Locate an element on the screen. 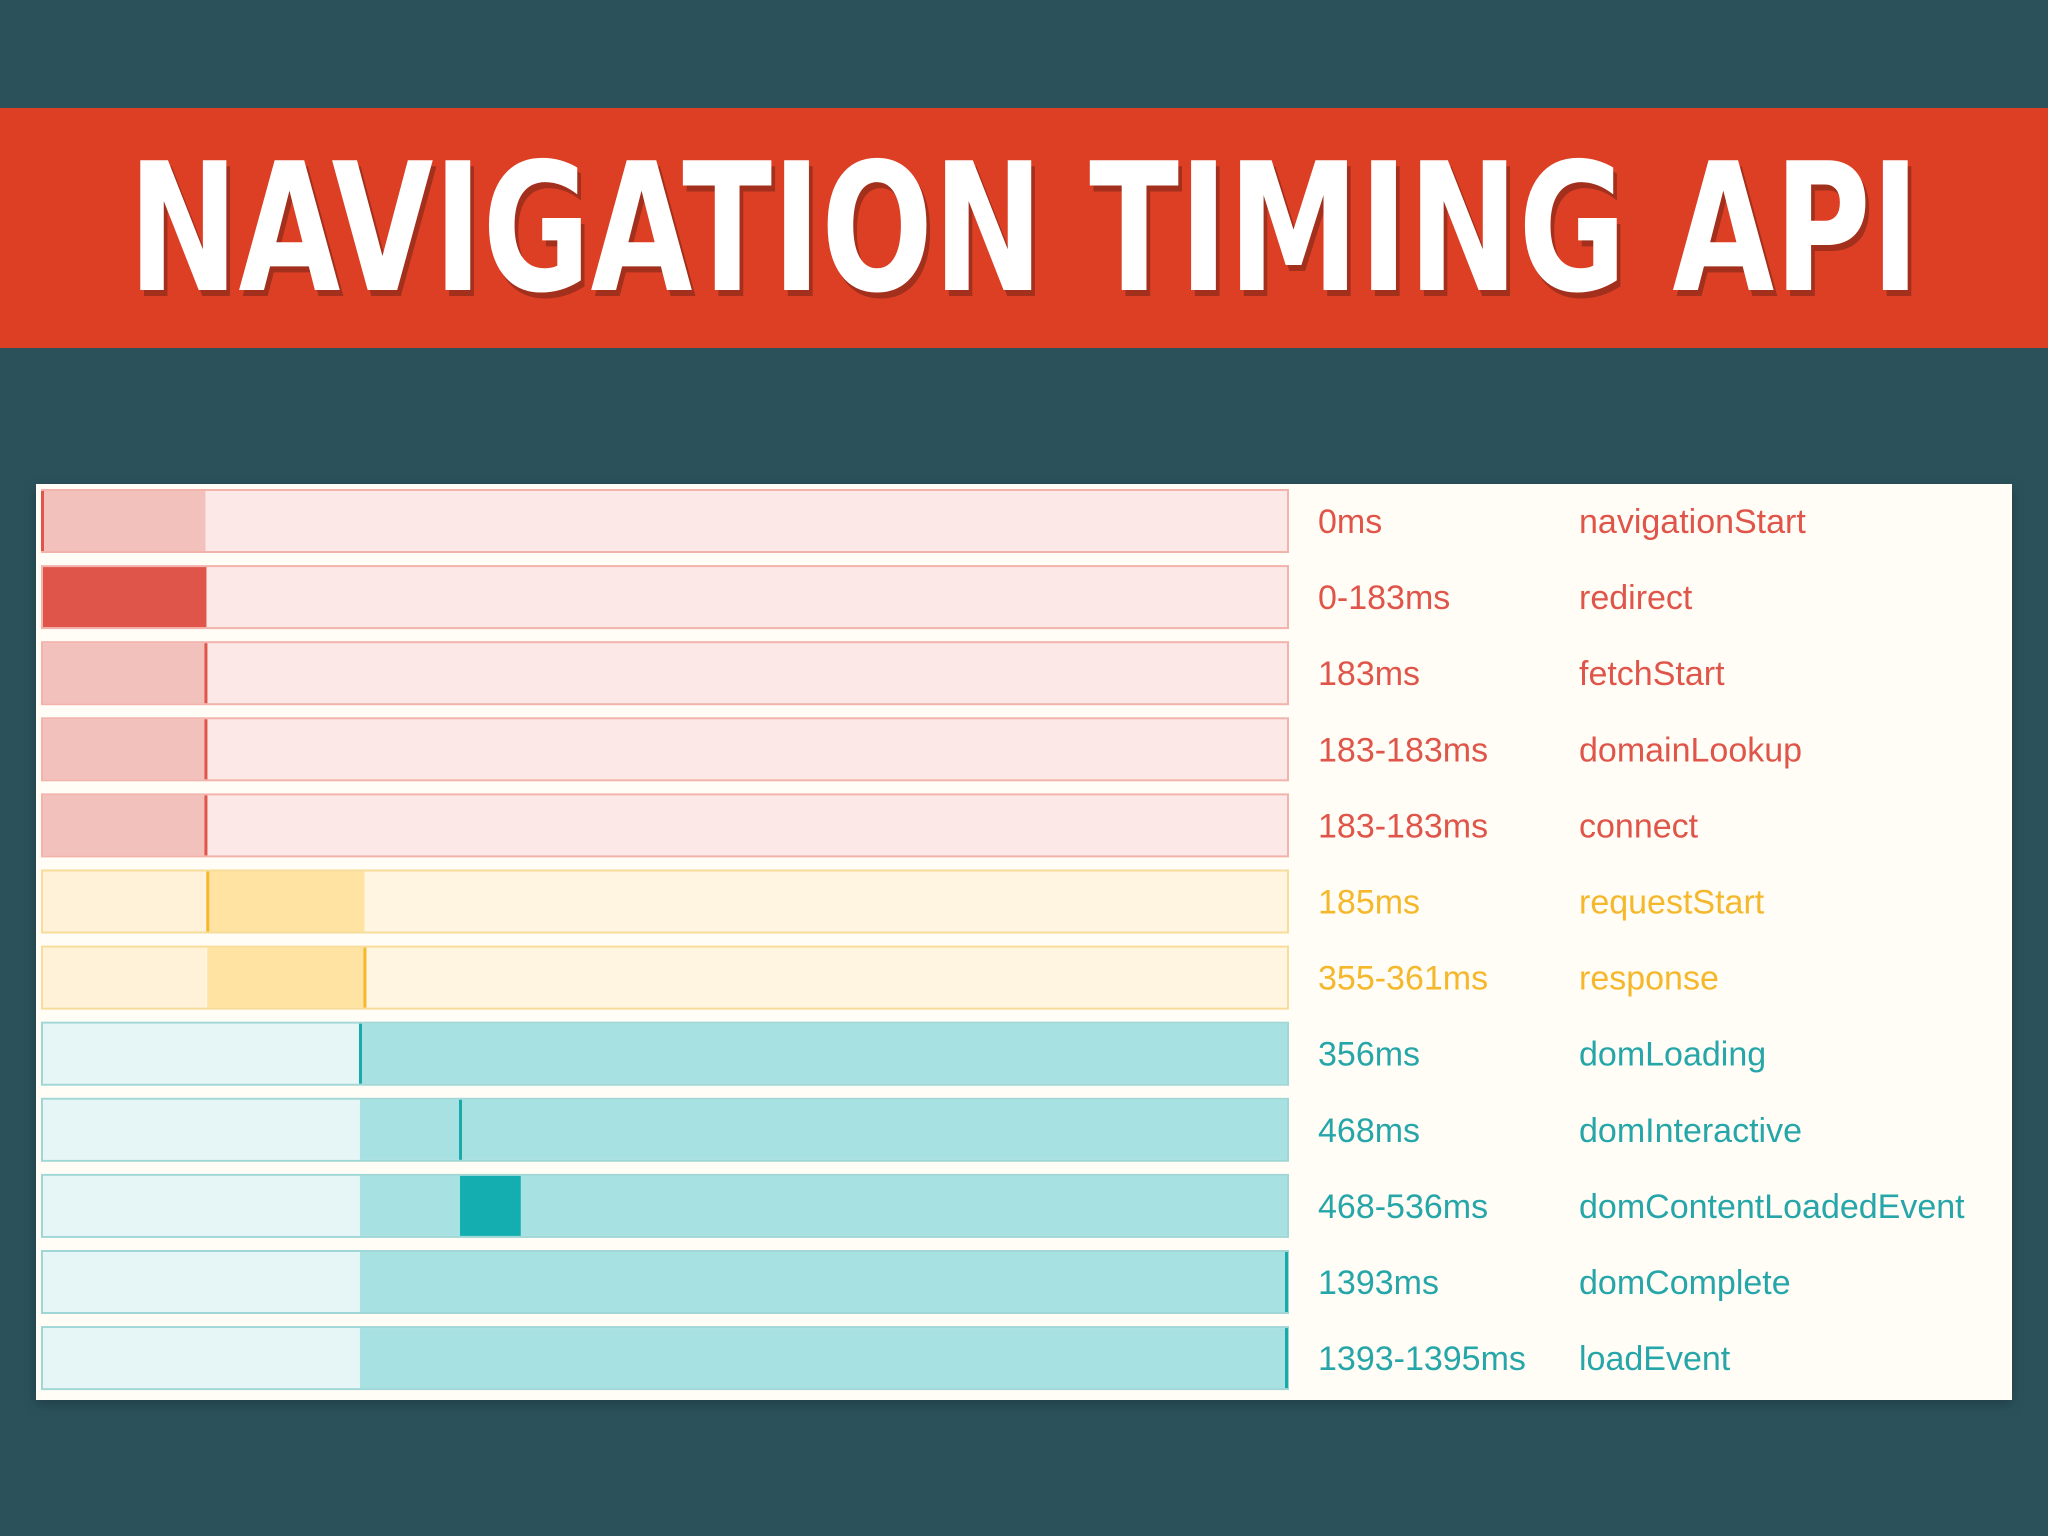 The width and height of the screenshot is (2048, 1536). timing-row: 356ms domLoading is located at coordinates (903, 1053).